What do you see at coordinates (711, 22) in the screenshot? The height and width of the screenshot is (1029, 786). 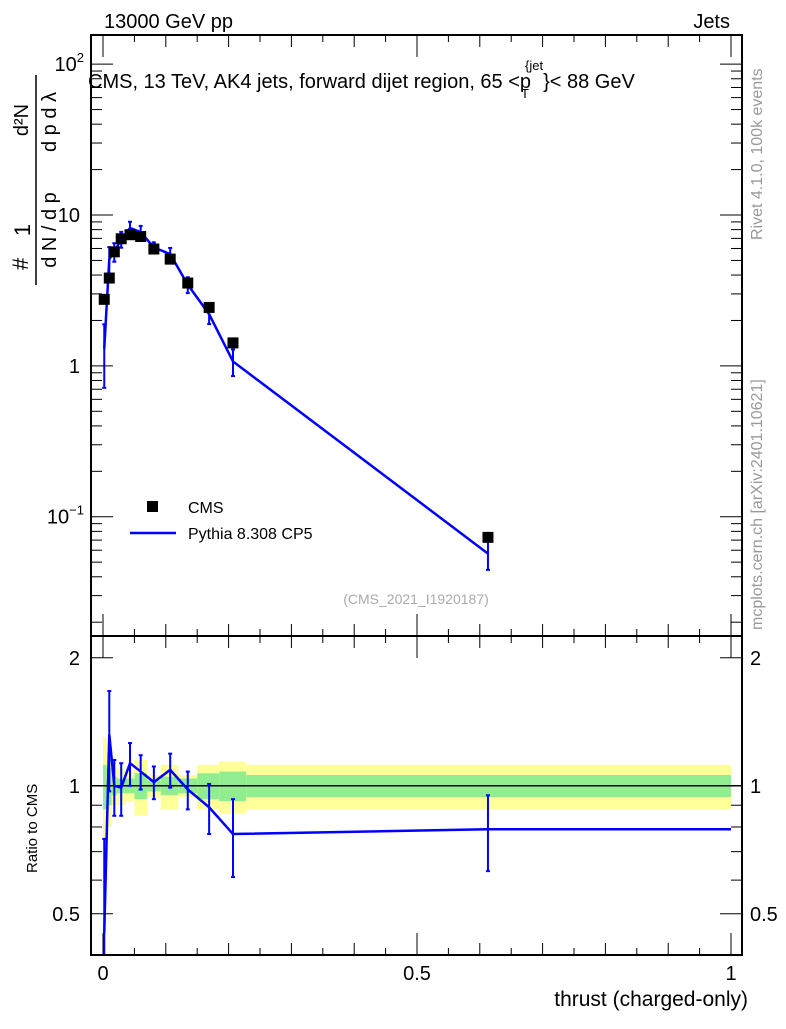 I see `header-right: Jets` at bounding box center [711, 22].